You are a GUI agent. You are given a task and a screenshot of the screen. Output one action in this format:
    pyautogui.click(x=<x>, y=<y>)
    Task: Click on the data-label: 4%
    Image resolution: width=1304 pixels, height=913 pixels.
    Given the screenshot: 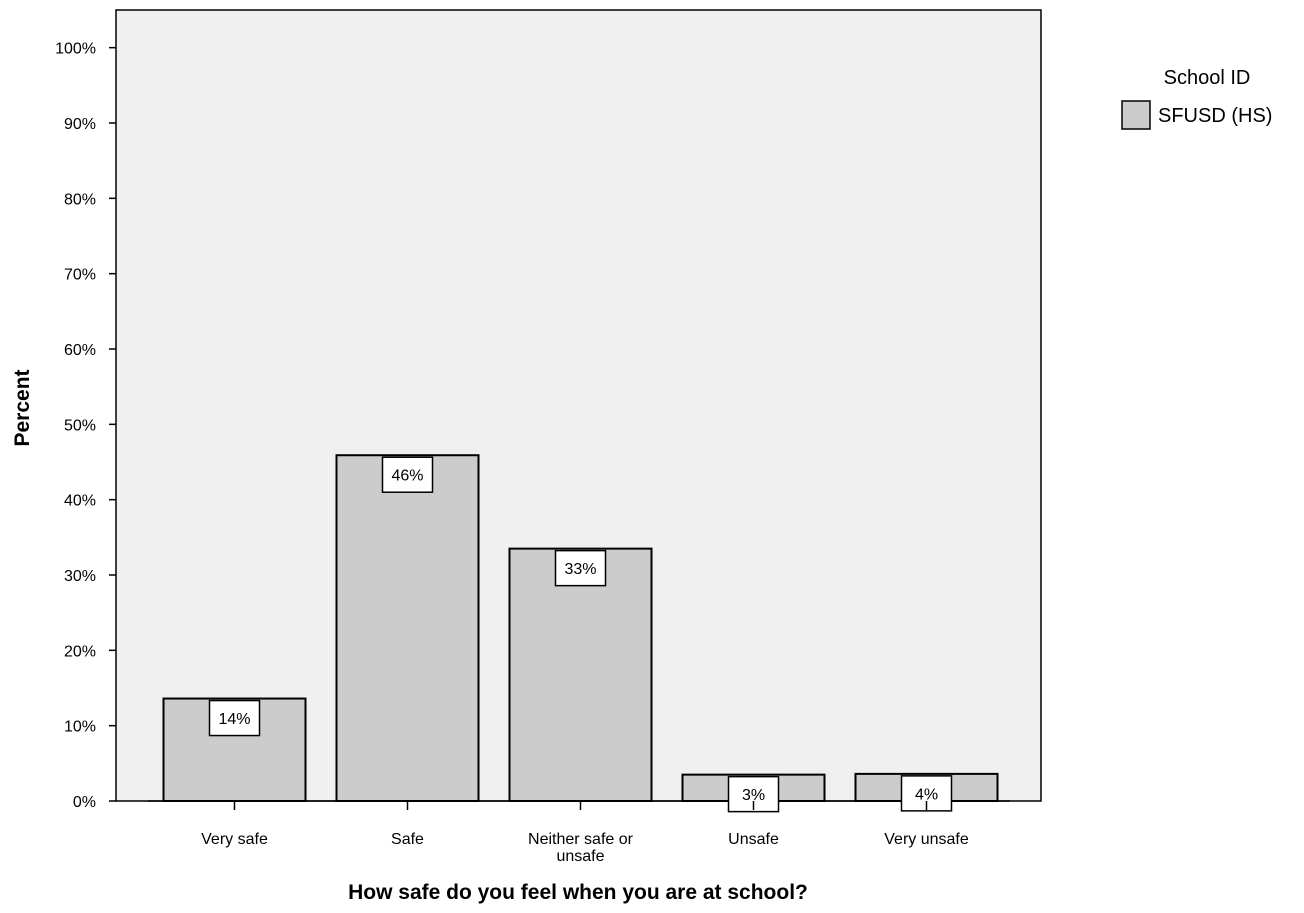 What is the action you would take?
    pyautogui.click(x=926, y=794)
    